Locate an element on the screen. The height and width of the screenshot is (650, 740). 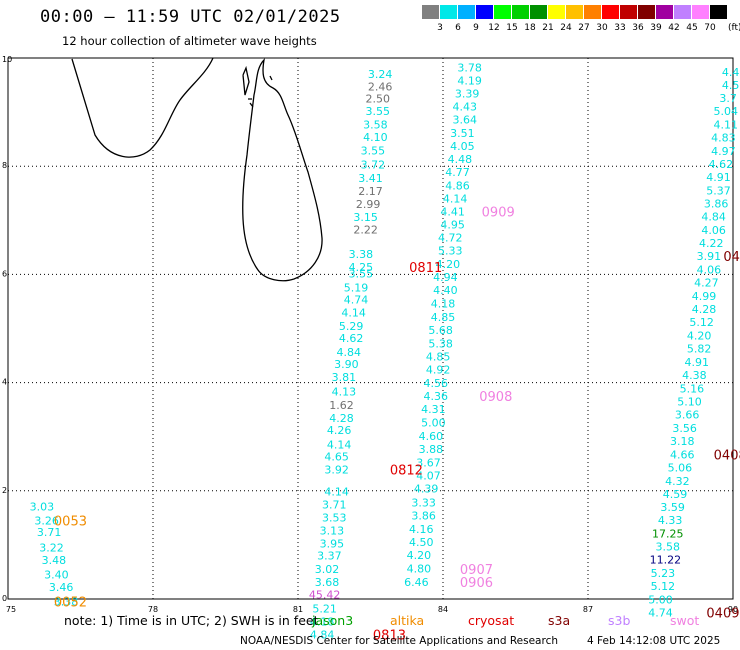
wave-height-value: 6.46 is located at coordinates (416, 582).